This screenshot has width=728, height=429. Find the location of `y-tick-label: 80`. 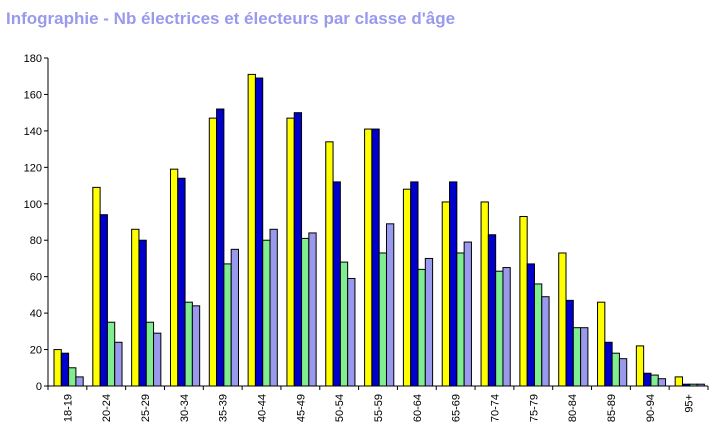

y-tick-label: 80 is located at coordinates (36, 241).